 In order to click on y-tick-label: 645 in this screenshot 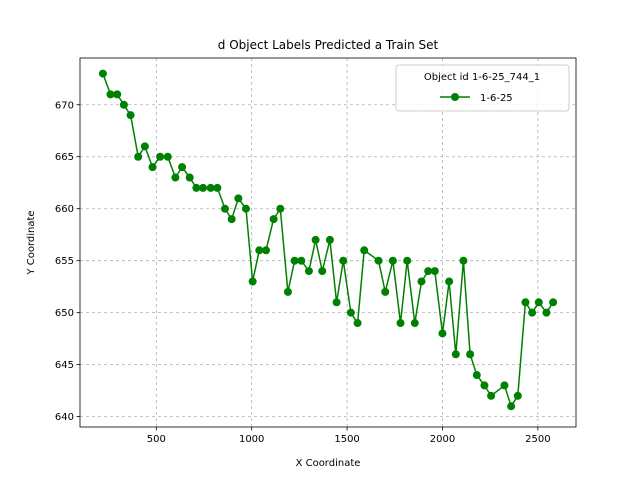, I will do `click(64, 365)`.